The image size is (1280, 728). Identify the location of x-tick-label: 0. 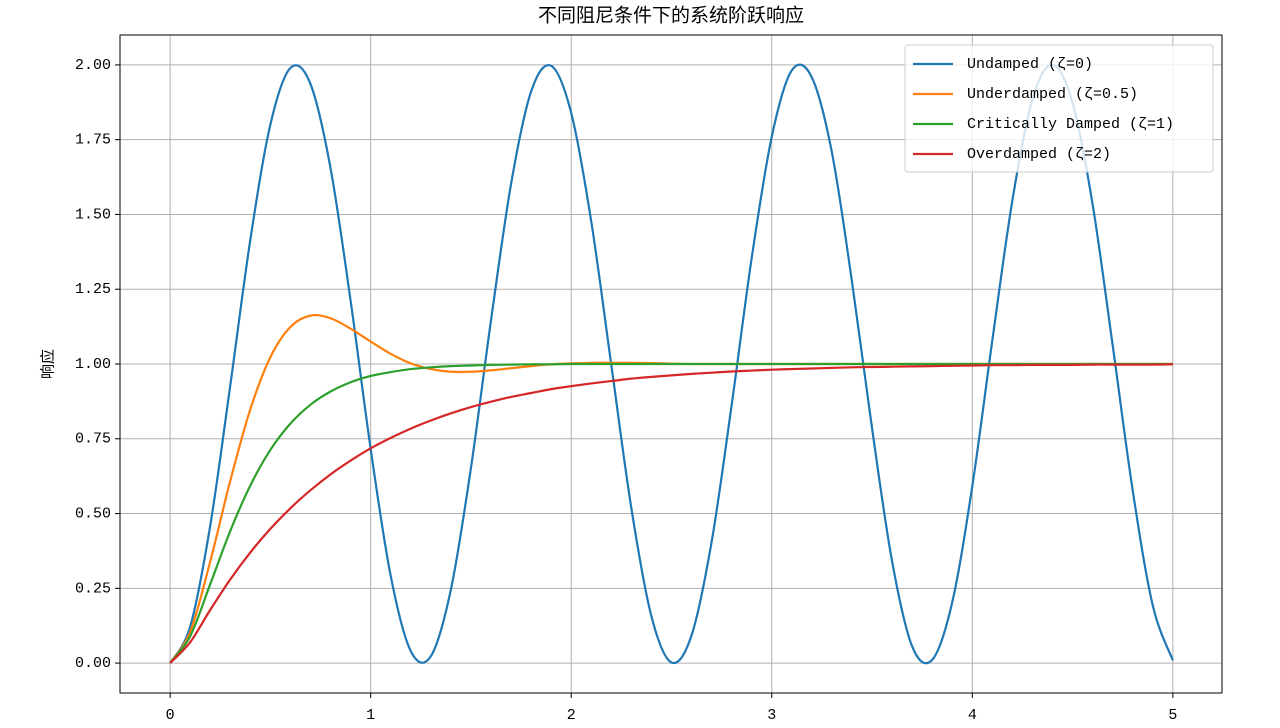
(170, 715).